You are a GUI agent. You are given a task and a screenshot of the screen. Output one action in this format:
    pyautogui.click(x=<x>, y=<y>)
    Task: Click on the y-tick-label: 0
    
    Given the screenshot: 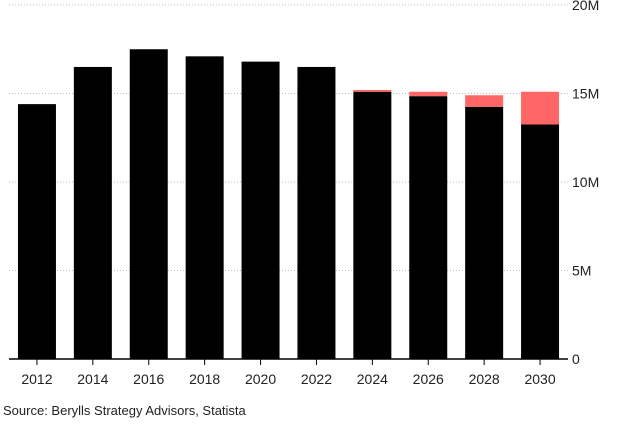 What is the action you would take?
    pyautogui.click(x=576, y=359)
    